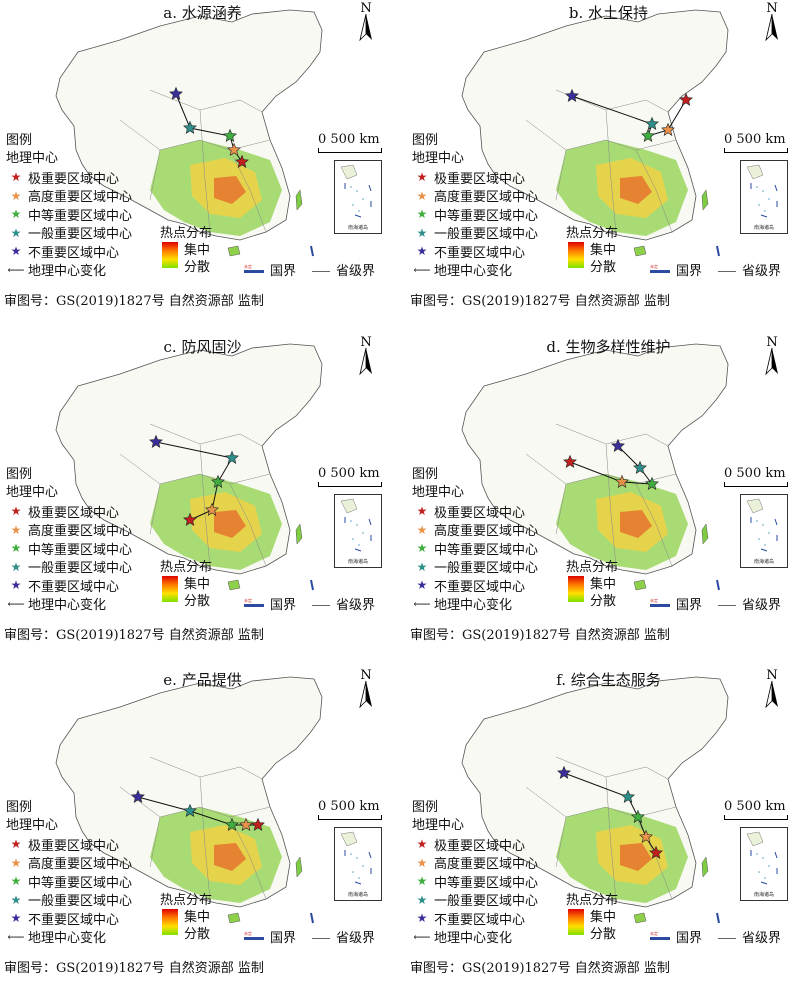 The image size is (811, 1000). Describe the element at coordinates (202, 680) in the screenshot. I see `panel-title: e. 产品提供` at that location.